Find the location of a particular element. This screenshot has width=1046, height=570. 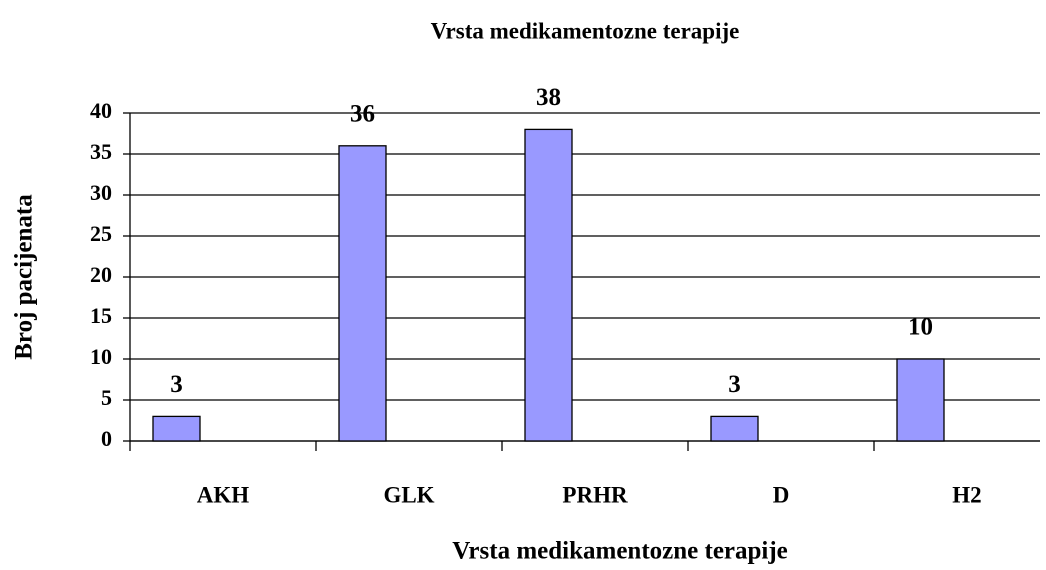

x-tick-label: AKH is located at coordinates (223, 494).